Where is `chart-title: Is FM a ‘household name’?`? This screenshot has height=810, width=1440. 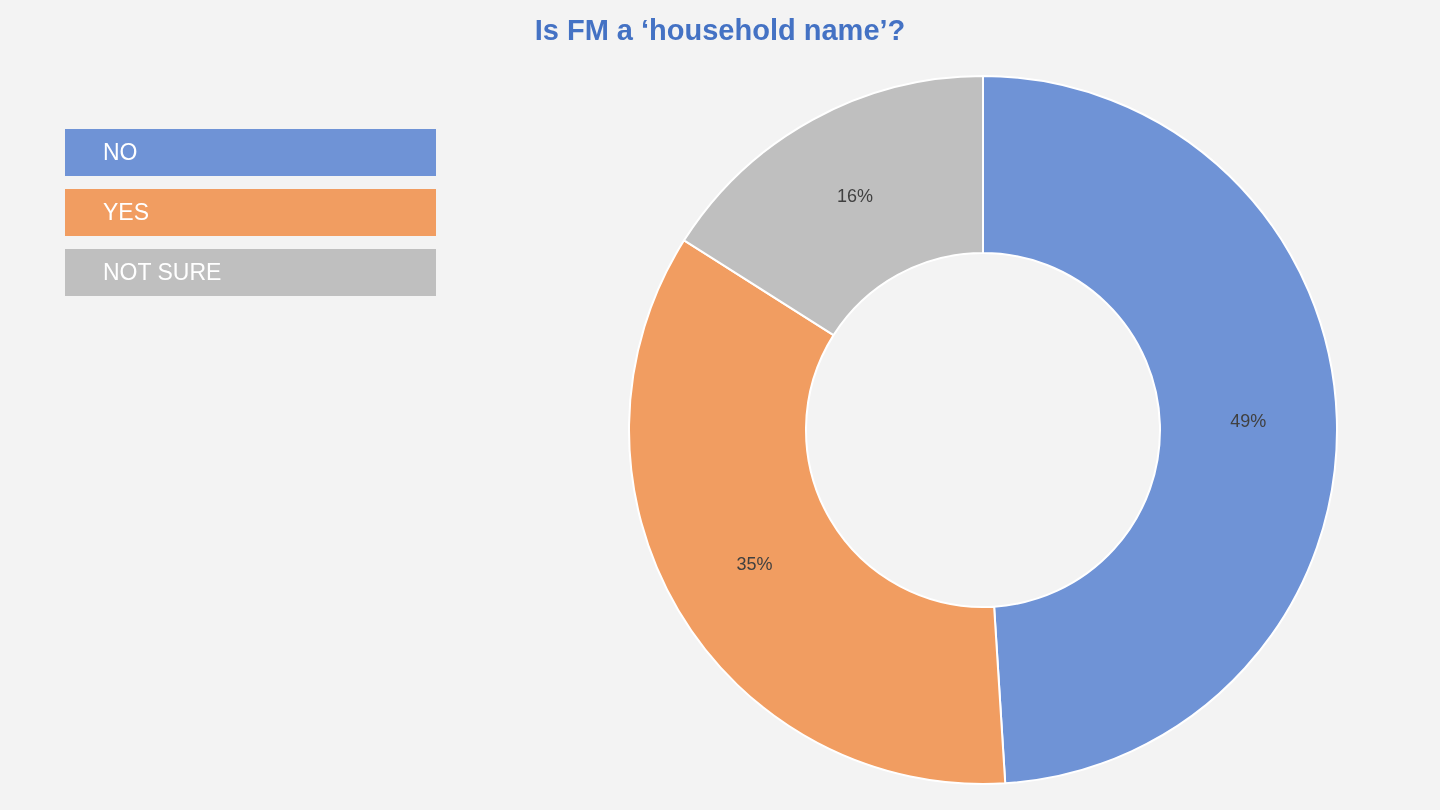
chart-title: Is FM a ‘household name’? is located at coordinates (720, 30).